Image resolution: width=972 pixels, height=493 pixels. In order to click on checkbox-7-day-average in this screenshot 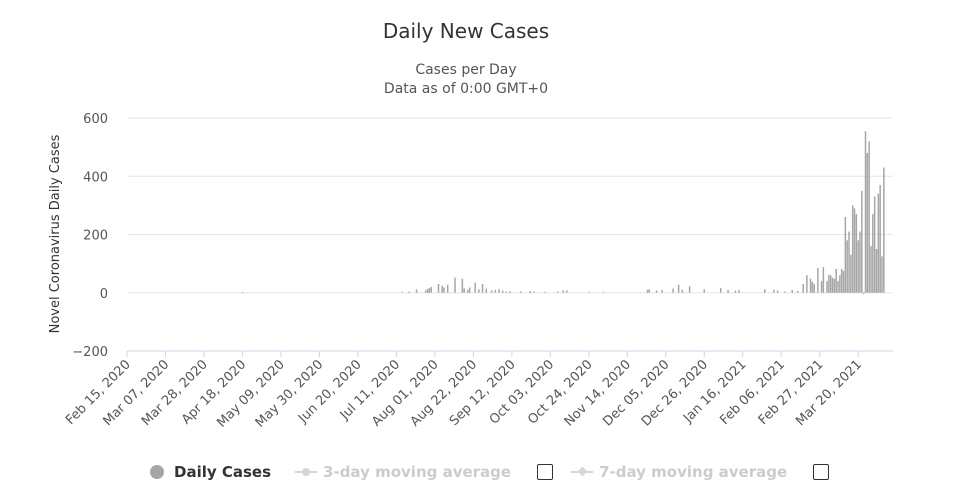, I will do `click(821, 472)`.